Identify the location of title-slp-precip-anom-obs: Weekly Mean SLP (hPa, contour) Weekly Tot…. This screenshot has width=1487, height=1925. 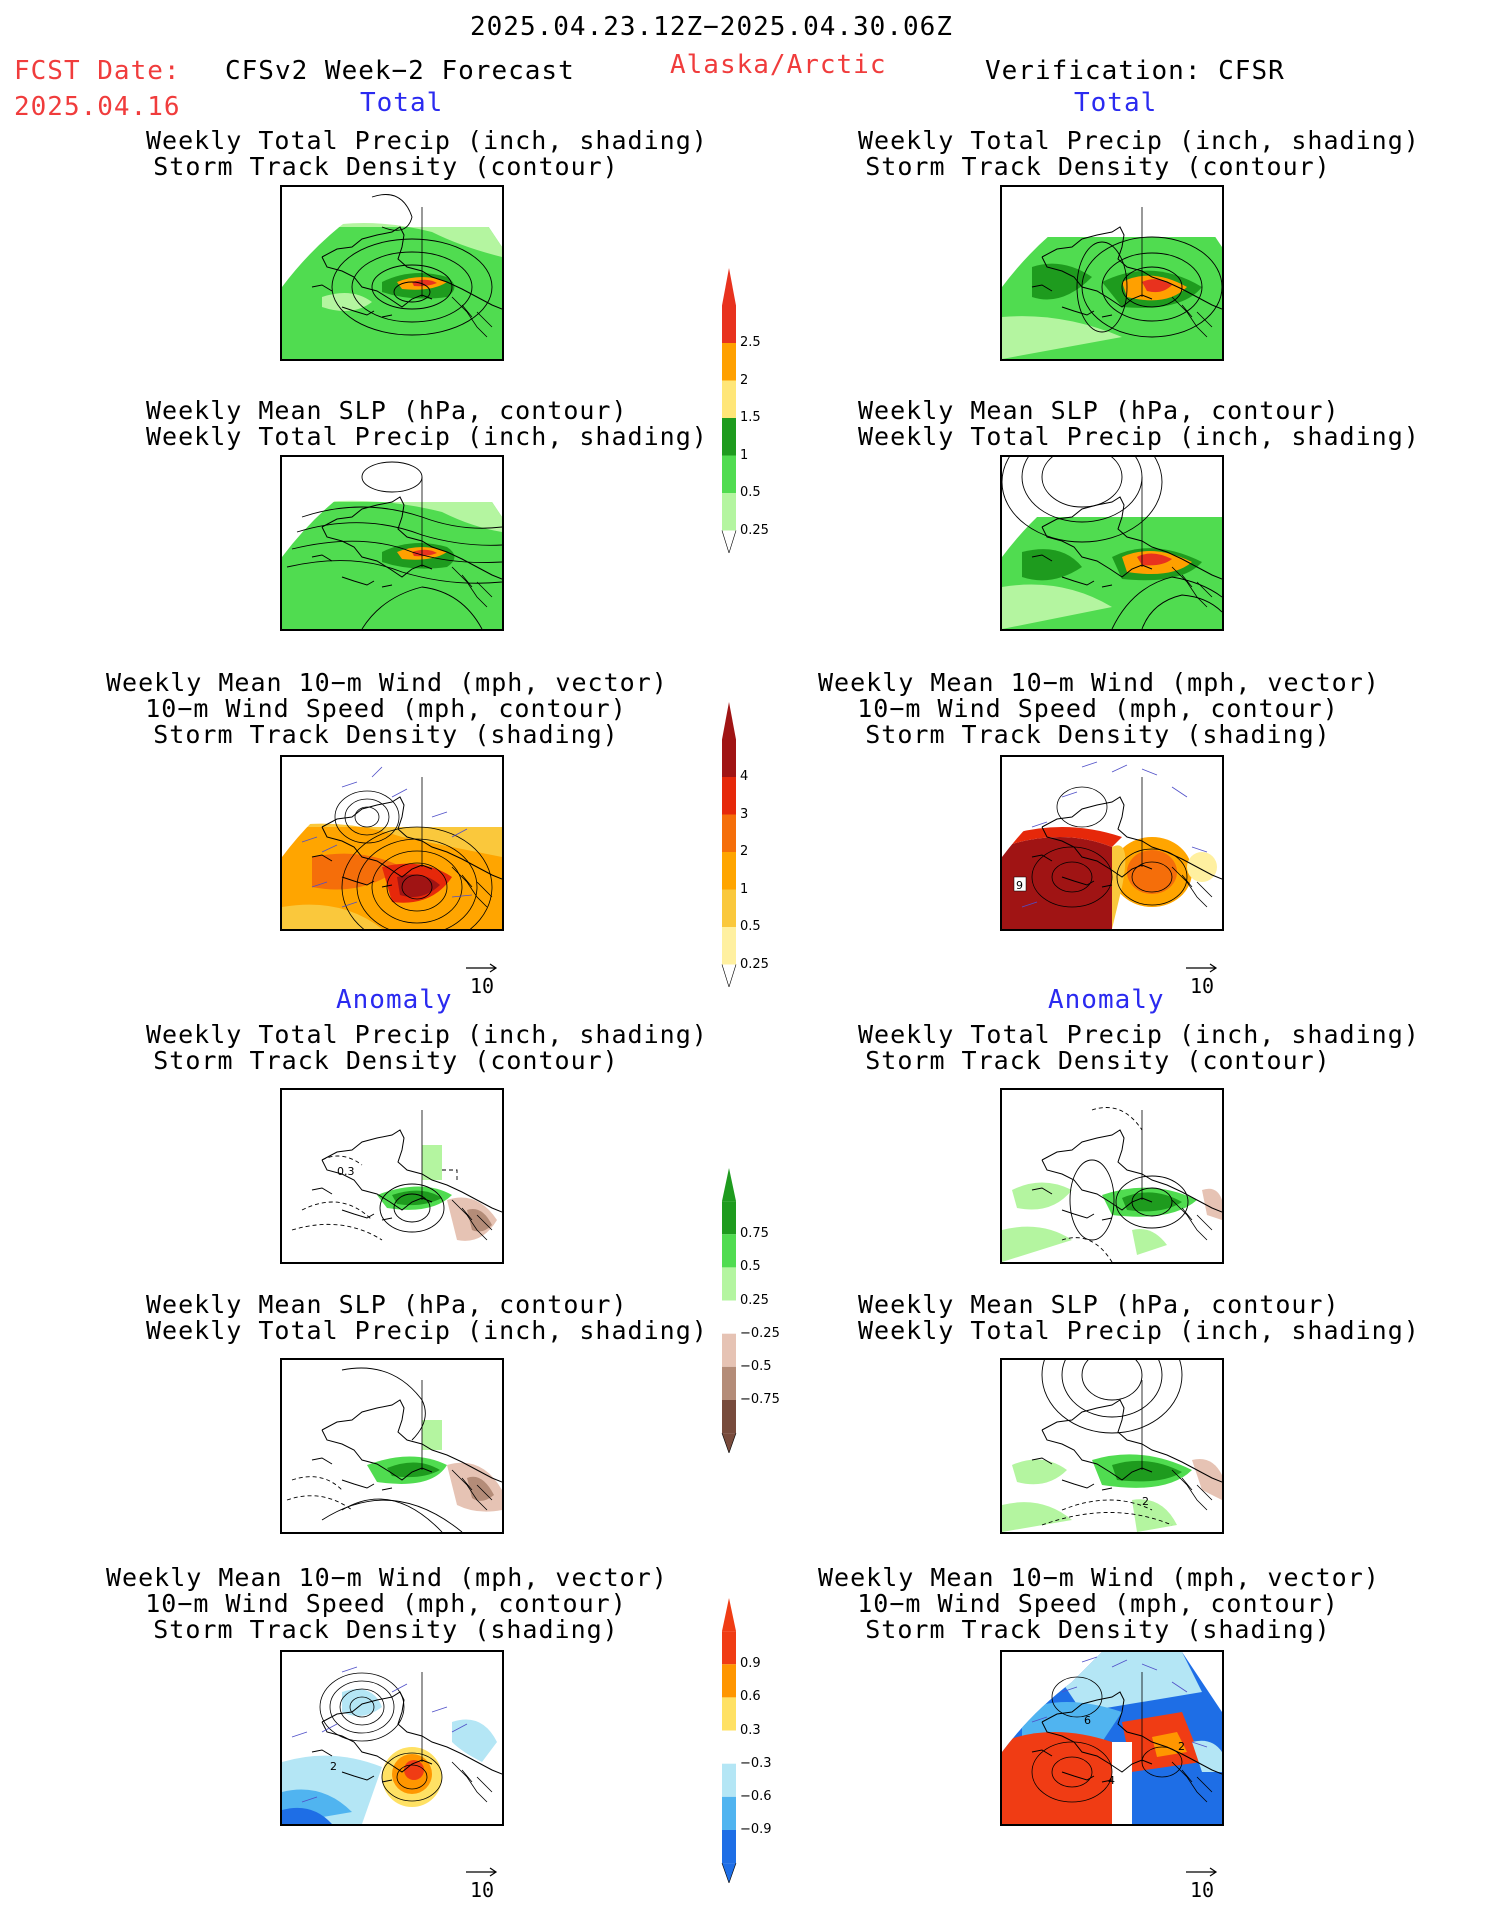
(1139, 1317).